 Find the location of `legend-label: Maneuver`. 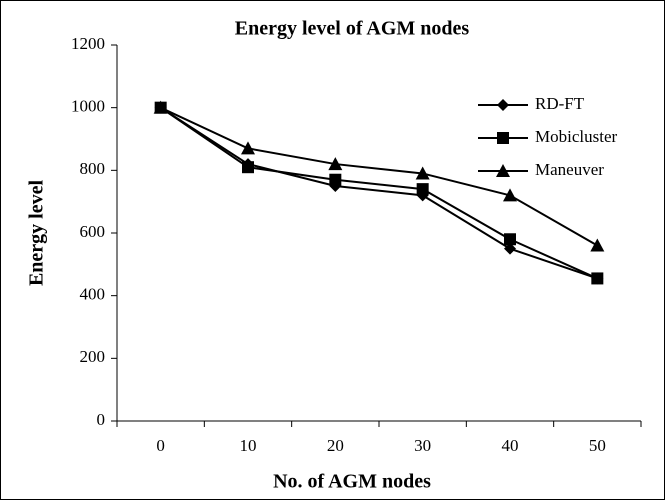

legend-label: Maneuver is located at coordinates (569, 169).